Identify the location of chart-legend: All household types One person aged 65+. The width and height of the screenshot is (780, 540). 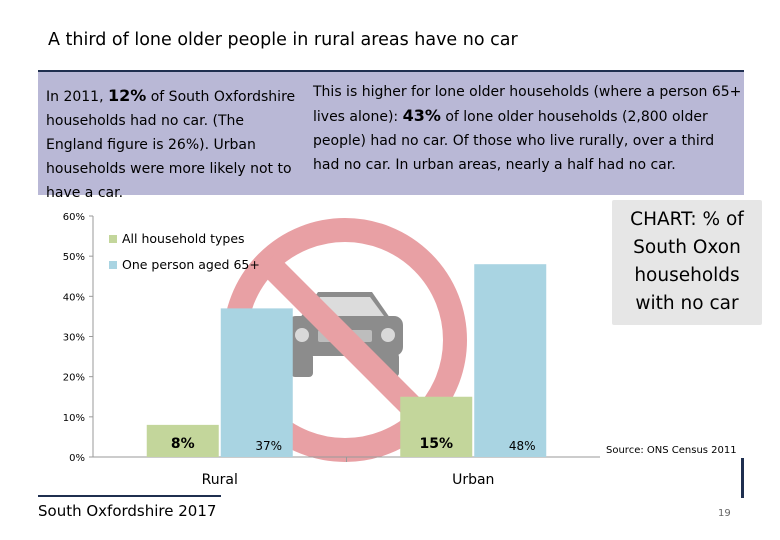
(184, 251).